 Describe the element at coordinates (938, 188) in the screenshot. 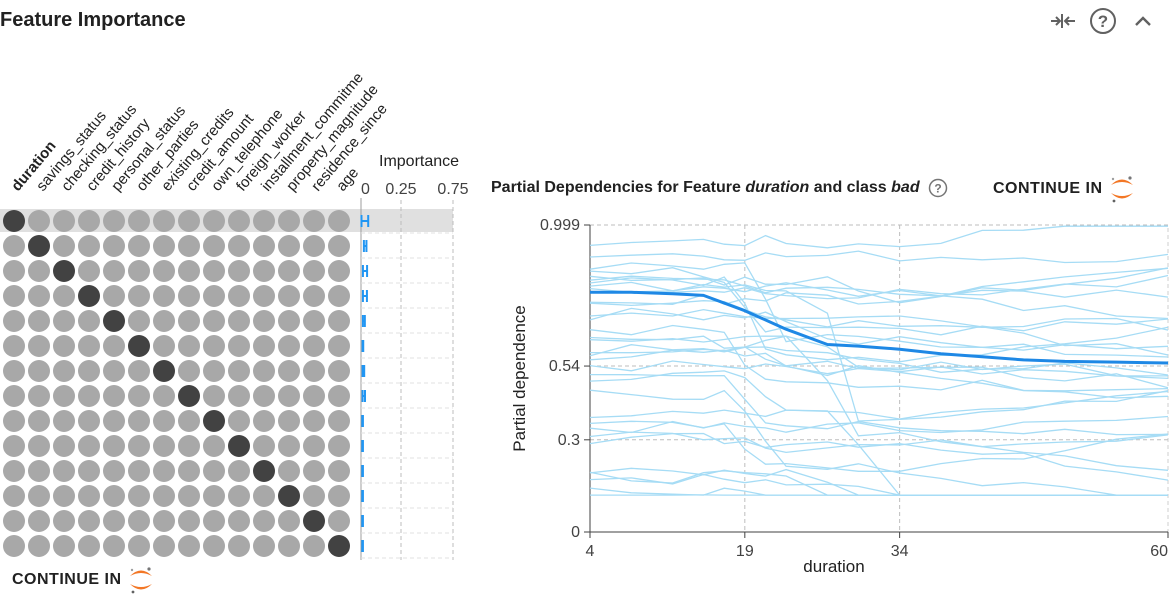

I see `pd-help-button: ?` at that location.